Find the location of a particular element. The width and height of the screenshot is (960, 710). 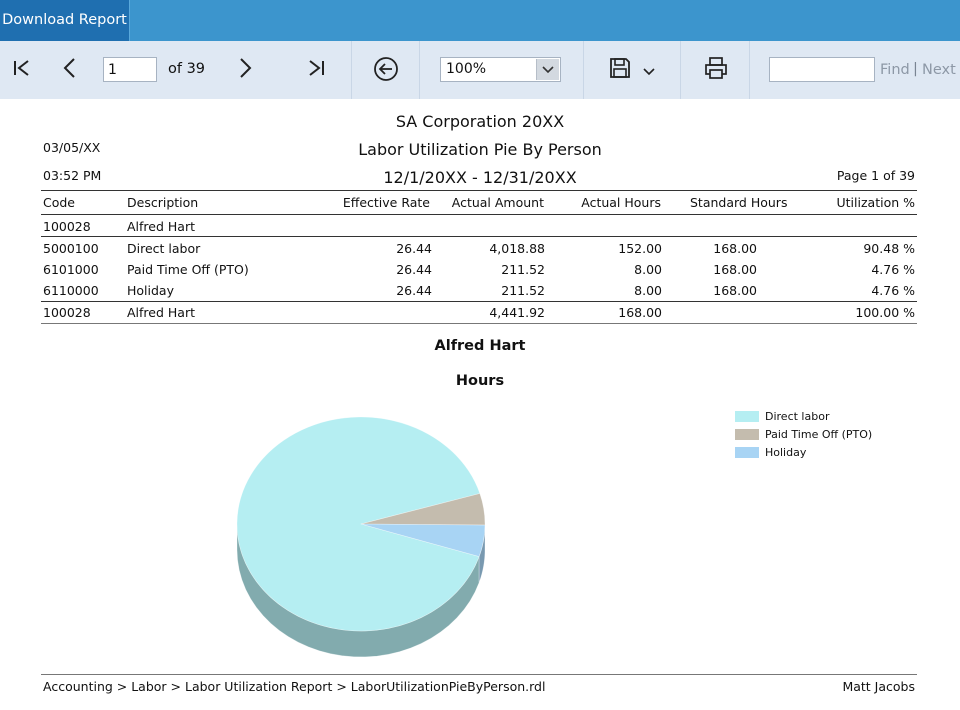

run-time: 03:52 PM is located at coordinates (72, 175).